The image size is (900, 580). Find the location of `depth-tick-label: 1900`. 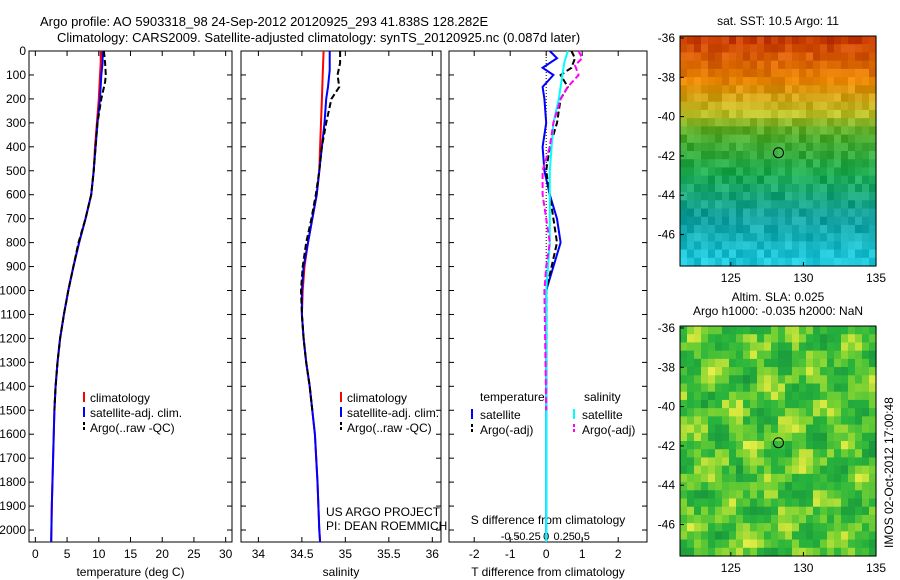

depth-tick-label: 1900 is located at coordinates (13, 506).